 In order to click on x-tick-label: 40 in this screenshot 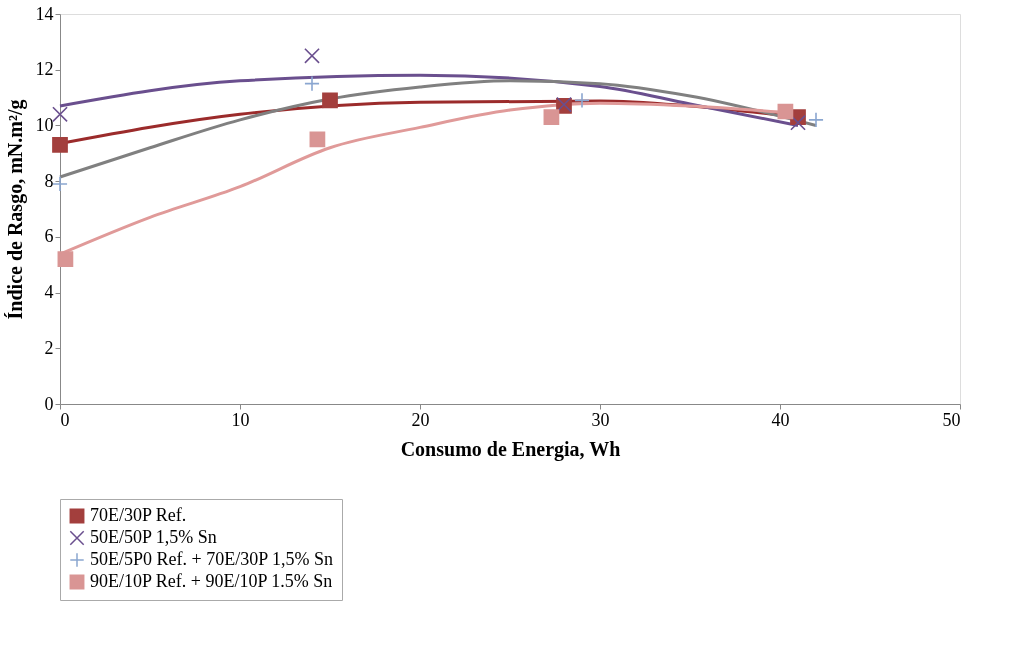, I will do `click(780, 419)`.